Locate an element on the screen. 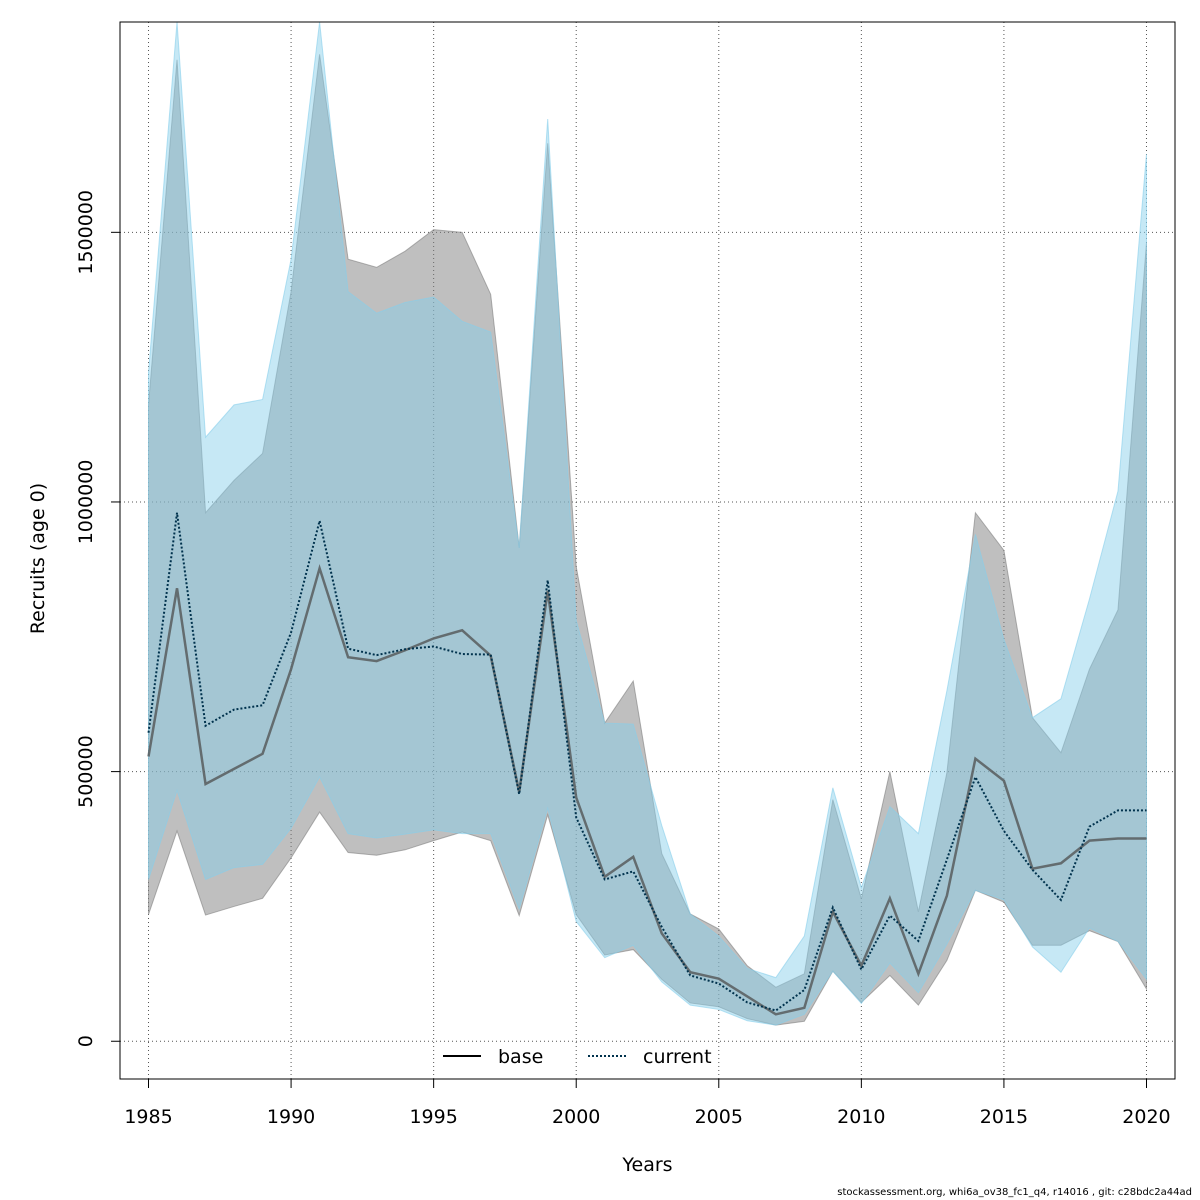  y-axis-title: Recruits (age 0) is located at coordinates (38, 558).